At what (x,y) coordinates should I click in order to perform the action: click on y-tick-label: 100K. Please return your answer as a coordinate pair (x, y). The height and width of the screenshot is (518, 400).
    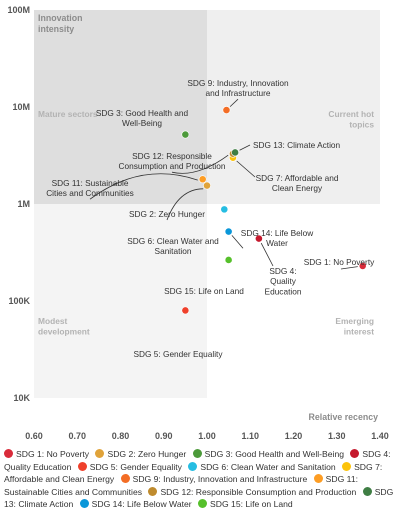
    Looking at the image, I should click on (19, 301).